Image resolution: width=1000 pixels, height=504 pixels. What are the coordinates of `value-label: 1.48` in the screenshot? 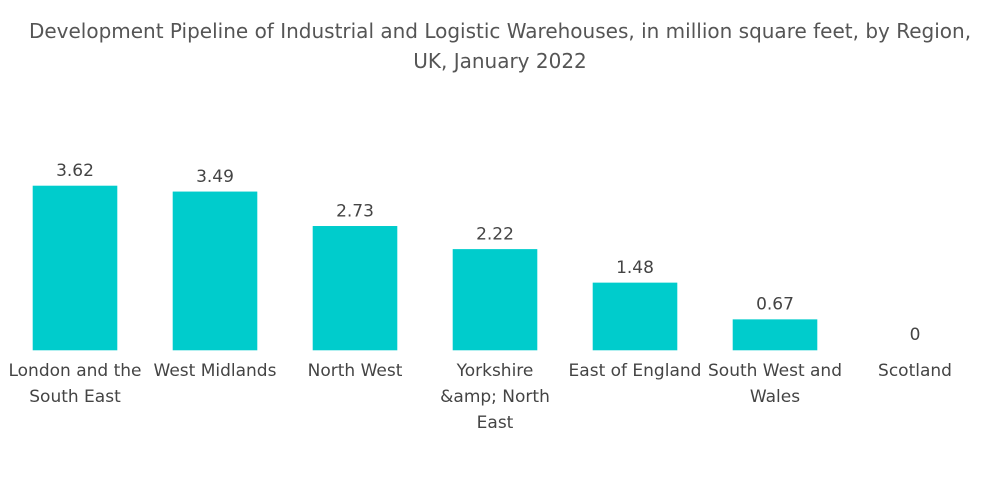 It's located at (635, 268).